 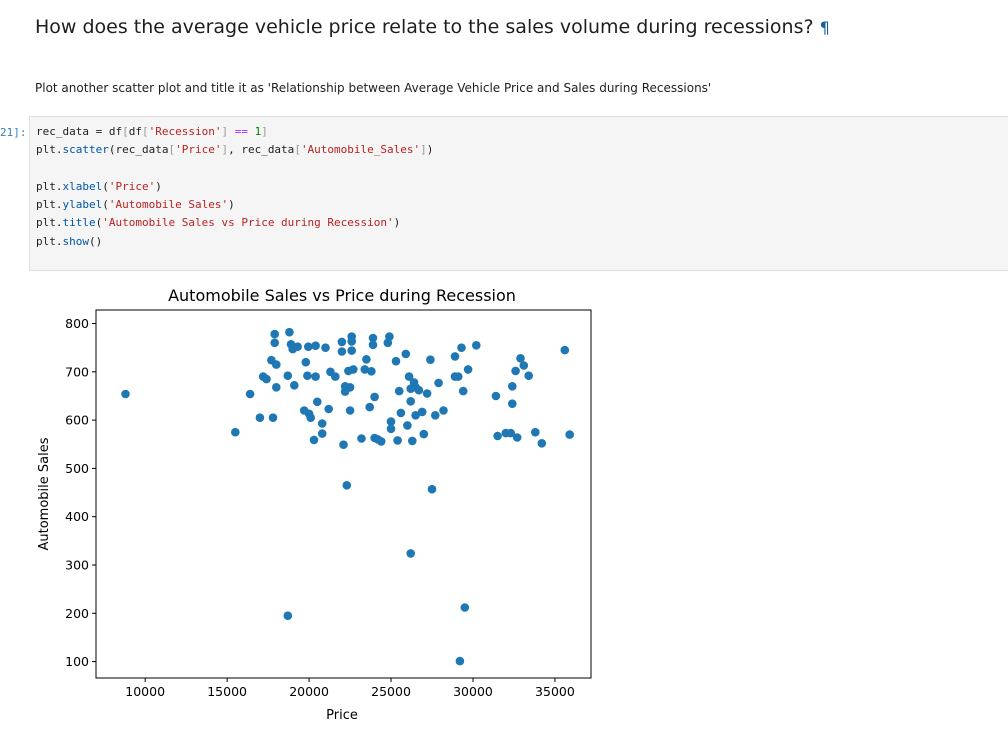 I want to click on x-tick-label: 15000, so click(x=227, y=691).